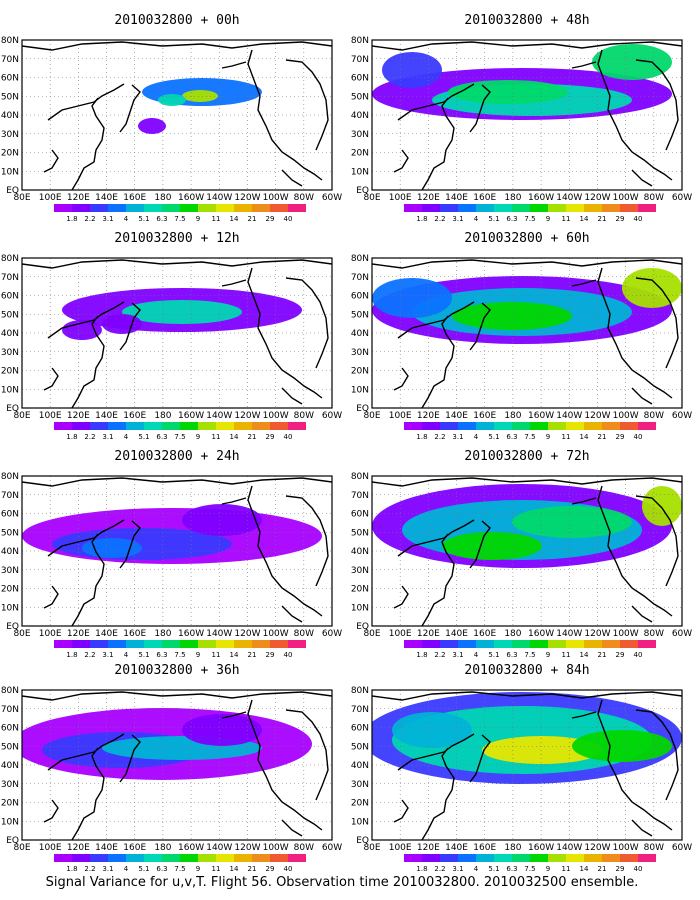 The image size is (700, 900). I want to click on lat-tick-label: 30N, so click(10, 785).